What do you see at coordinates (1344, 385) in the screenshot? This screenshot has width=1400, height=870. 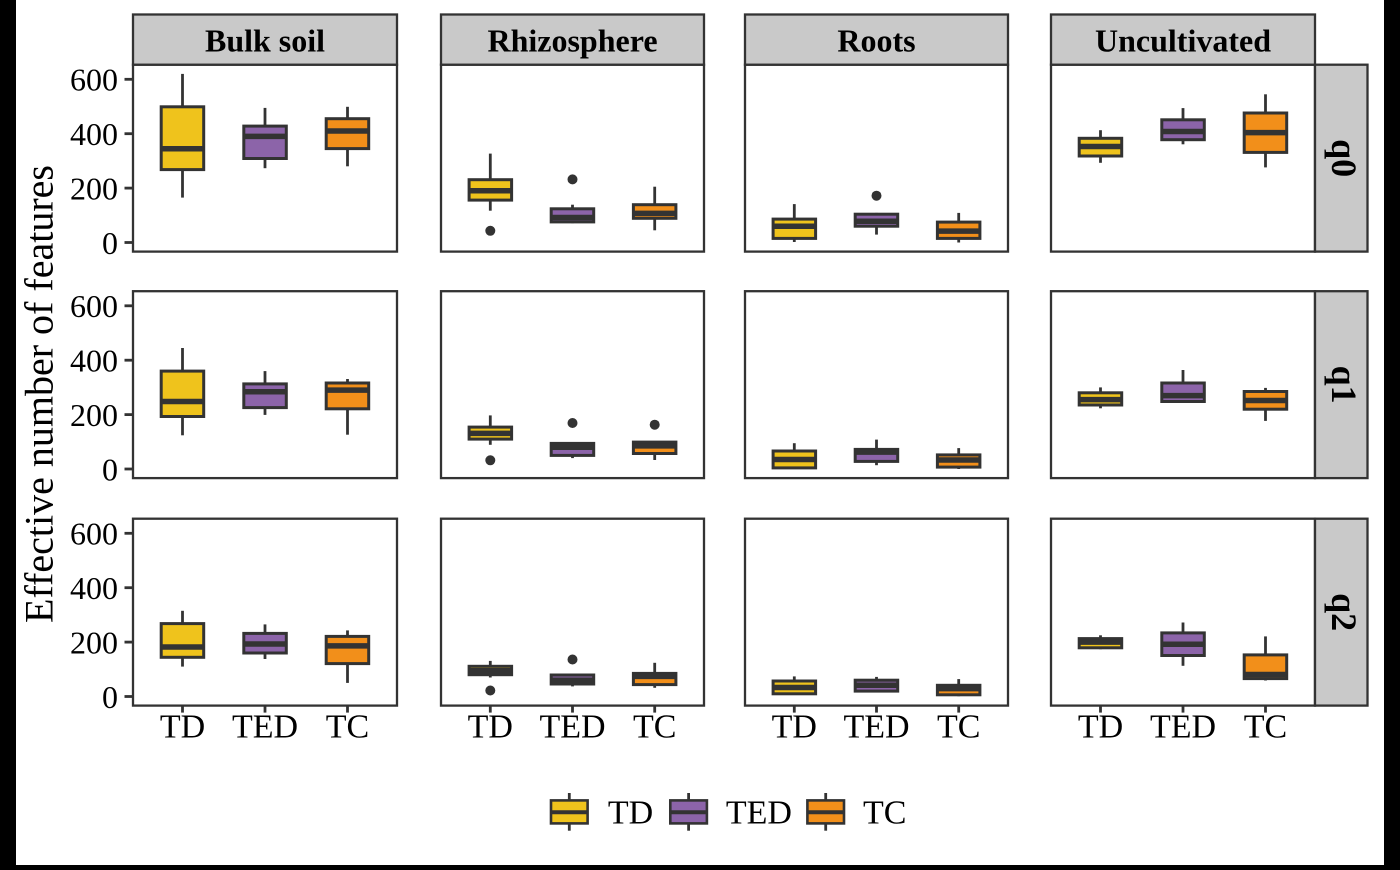 I see `svg-text: q1` at bounding box center [1344, 385].